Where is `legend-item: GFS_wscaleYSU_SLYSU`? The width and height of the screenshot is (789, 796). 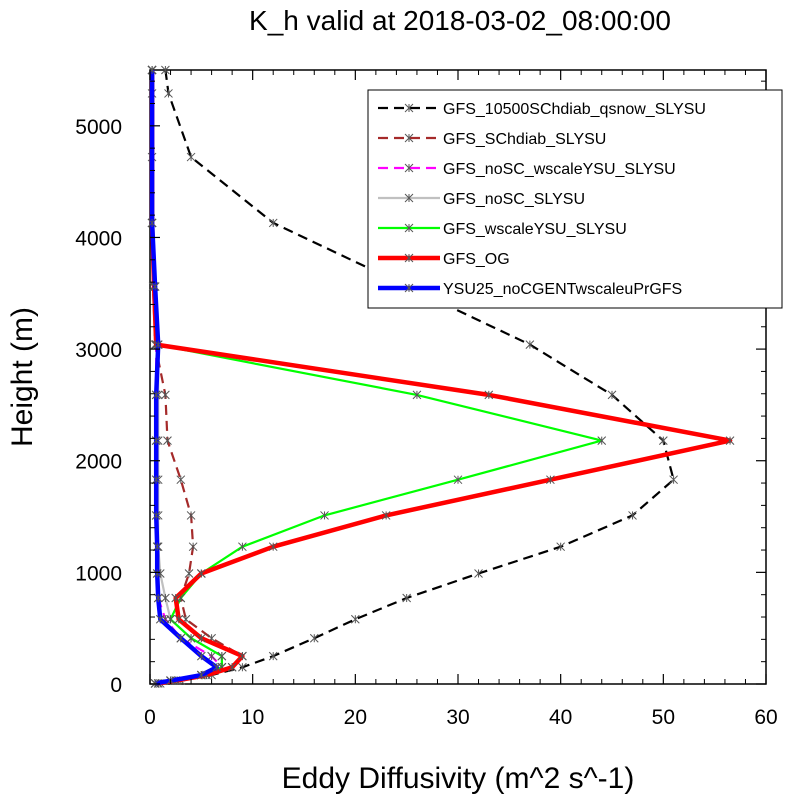 legend-item: GFS_wscaleYSU_SLYSU is located at coordinates (502, 229).